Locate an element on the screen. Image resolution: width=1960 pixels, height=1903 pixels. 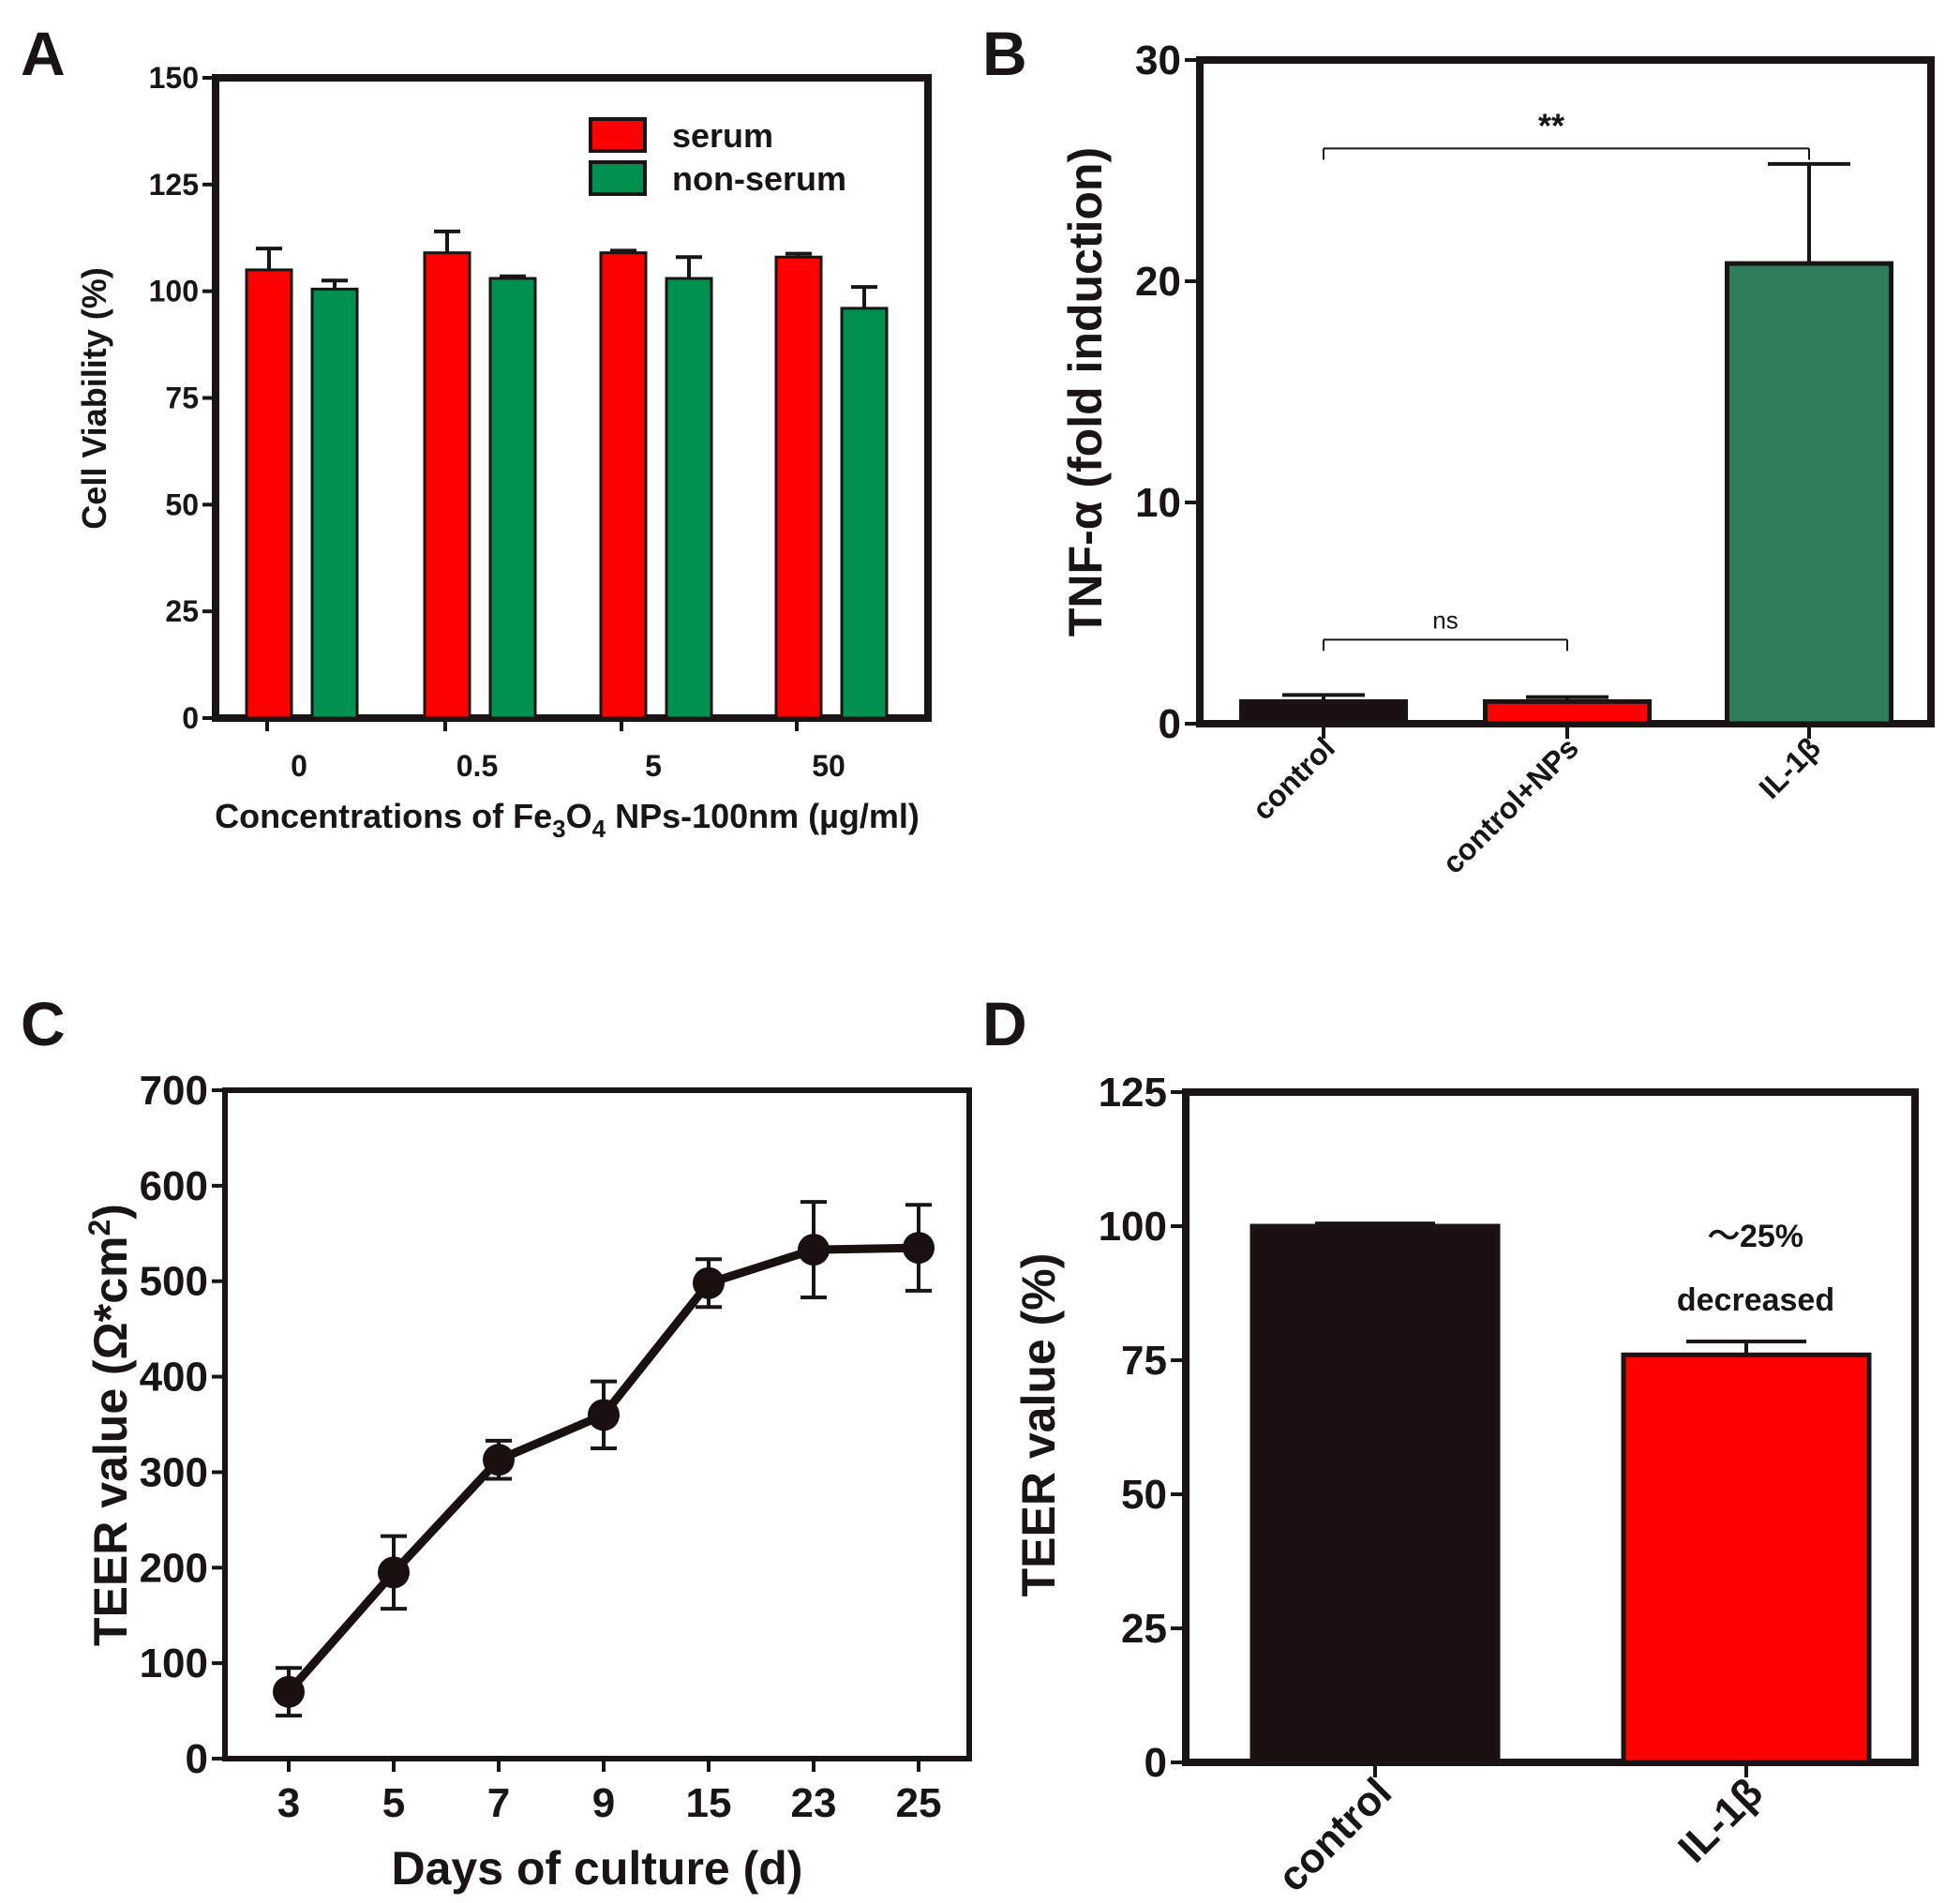
panel-c-frame is located at coordinates (597, 1424).